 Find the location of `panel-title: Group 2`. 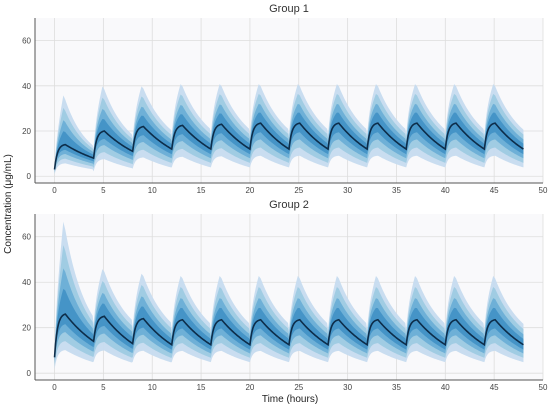

panel-title: Group 2 is located at coordinates (289, 205).